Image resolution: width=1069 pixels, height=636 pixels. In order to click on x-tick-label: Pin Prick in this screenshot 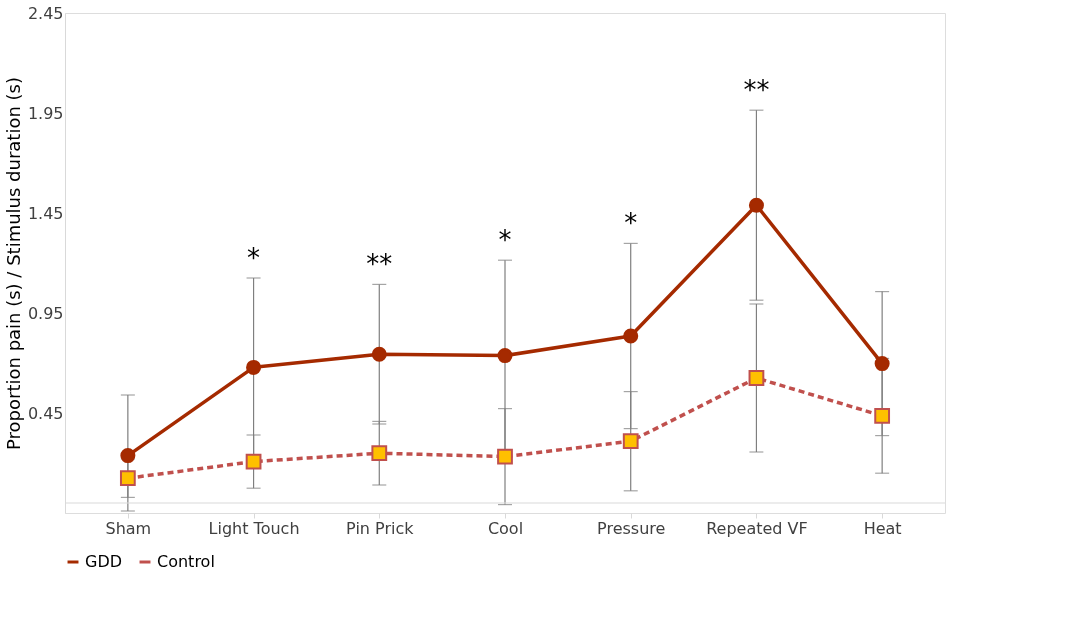, I will do `click(380, 528)`.